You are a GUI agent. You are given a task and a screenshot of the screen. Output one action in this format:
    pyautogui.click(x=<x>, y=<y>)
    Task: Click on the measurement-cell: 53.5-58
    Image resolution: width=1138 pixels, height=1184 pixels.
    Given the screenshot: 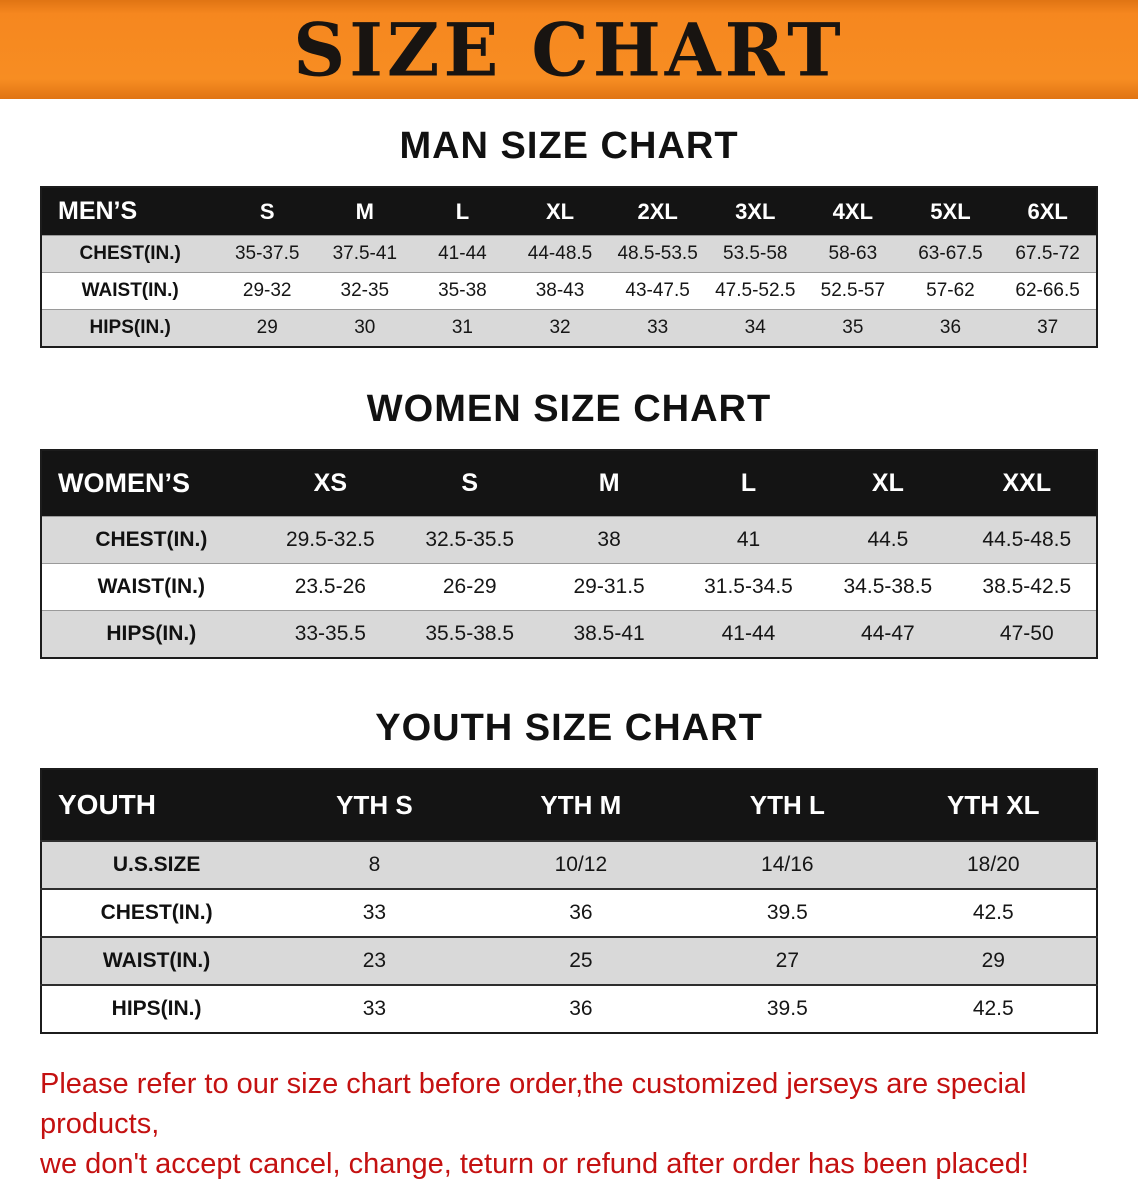 What is the action you would take?
    pyautogui.click(x=755, y=253)
    